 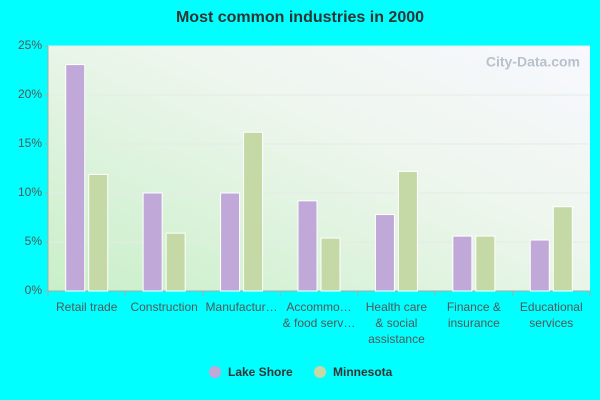 What do you see at coordinates (551, 315) in the screenshot?
I see `x-tick-label: Educational services` at bounding box center [551, 315].